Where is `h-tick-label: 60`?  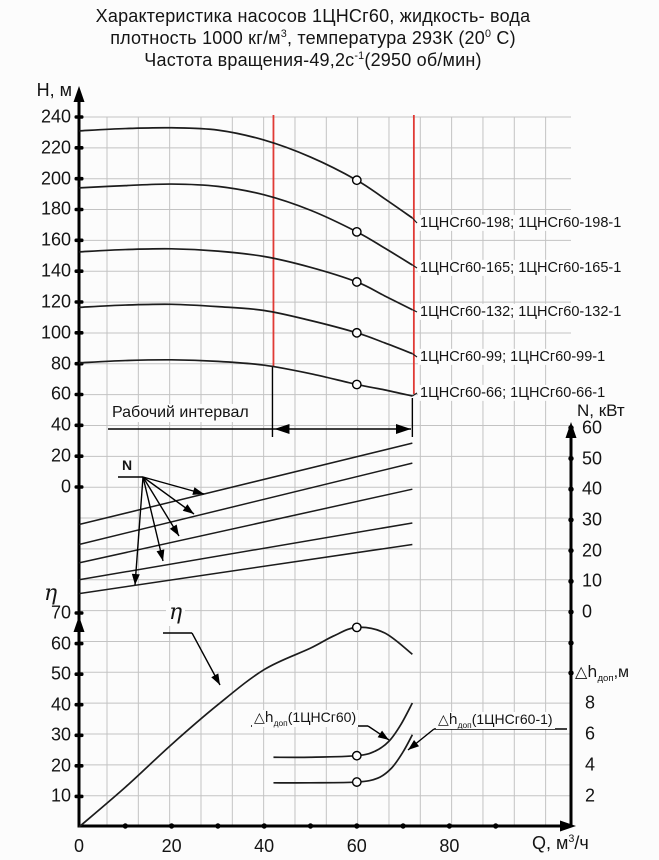 h-tick-label: 60 is located at coordinates (60, 394).